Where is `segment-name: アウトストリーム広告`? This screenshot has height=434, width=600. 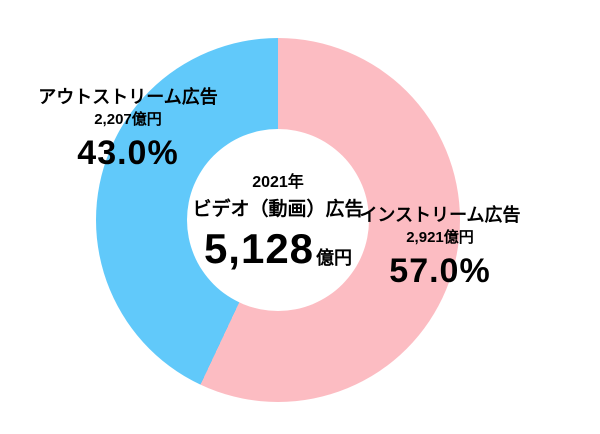 segment-name: アウトストリーム広告 is located at coordinates (128, 97).